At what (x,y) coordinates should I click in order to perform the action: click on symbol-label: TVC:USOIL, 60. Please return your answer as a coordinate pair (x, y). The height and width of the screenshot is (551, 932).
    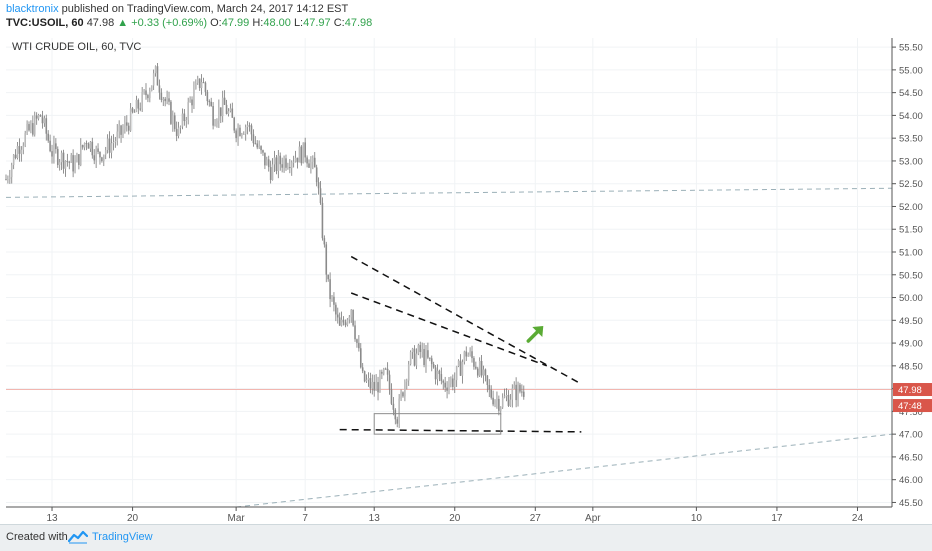
    Looking at the image, I should click on (45, 23).